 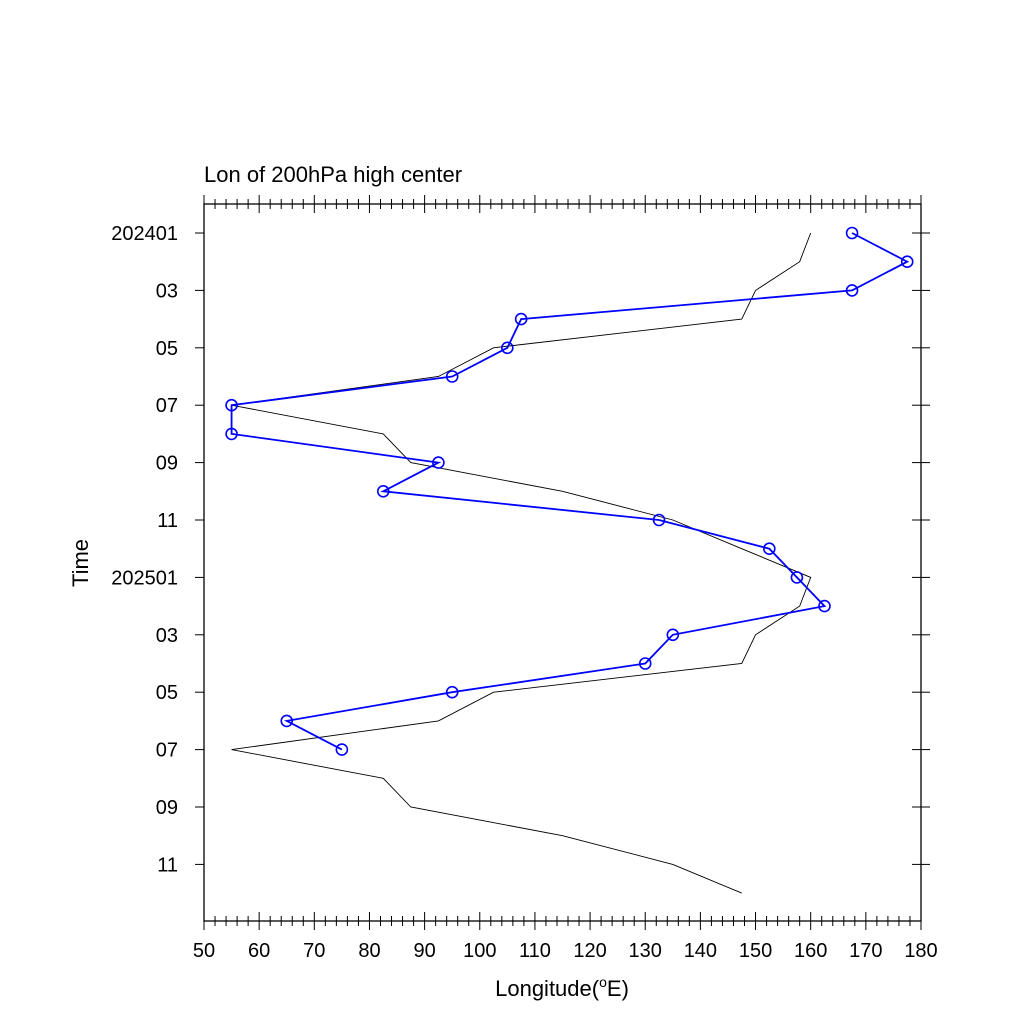 What do you see at coordinates (755, 951) in the screenshot?
I see `x-tick-label: 150` at bounding box center [755, 951].